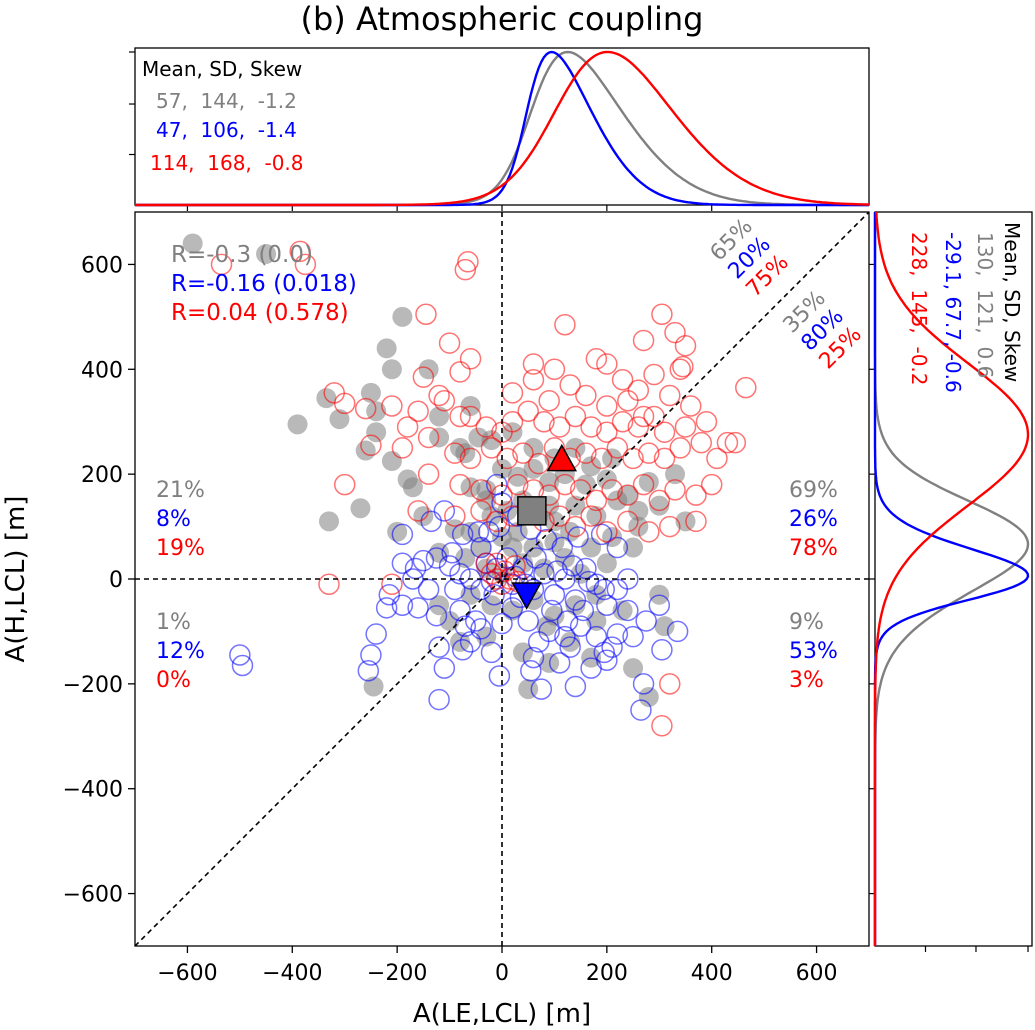 Image resolution: width=1035 pixels, height=1030 pixels. What do you see at coordinates (227, 163) in the screenshot?
I see `top-stats-red: 114, 168, -0.8` at bounding box center [227, 163].